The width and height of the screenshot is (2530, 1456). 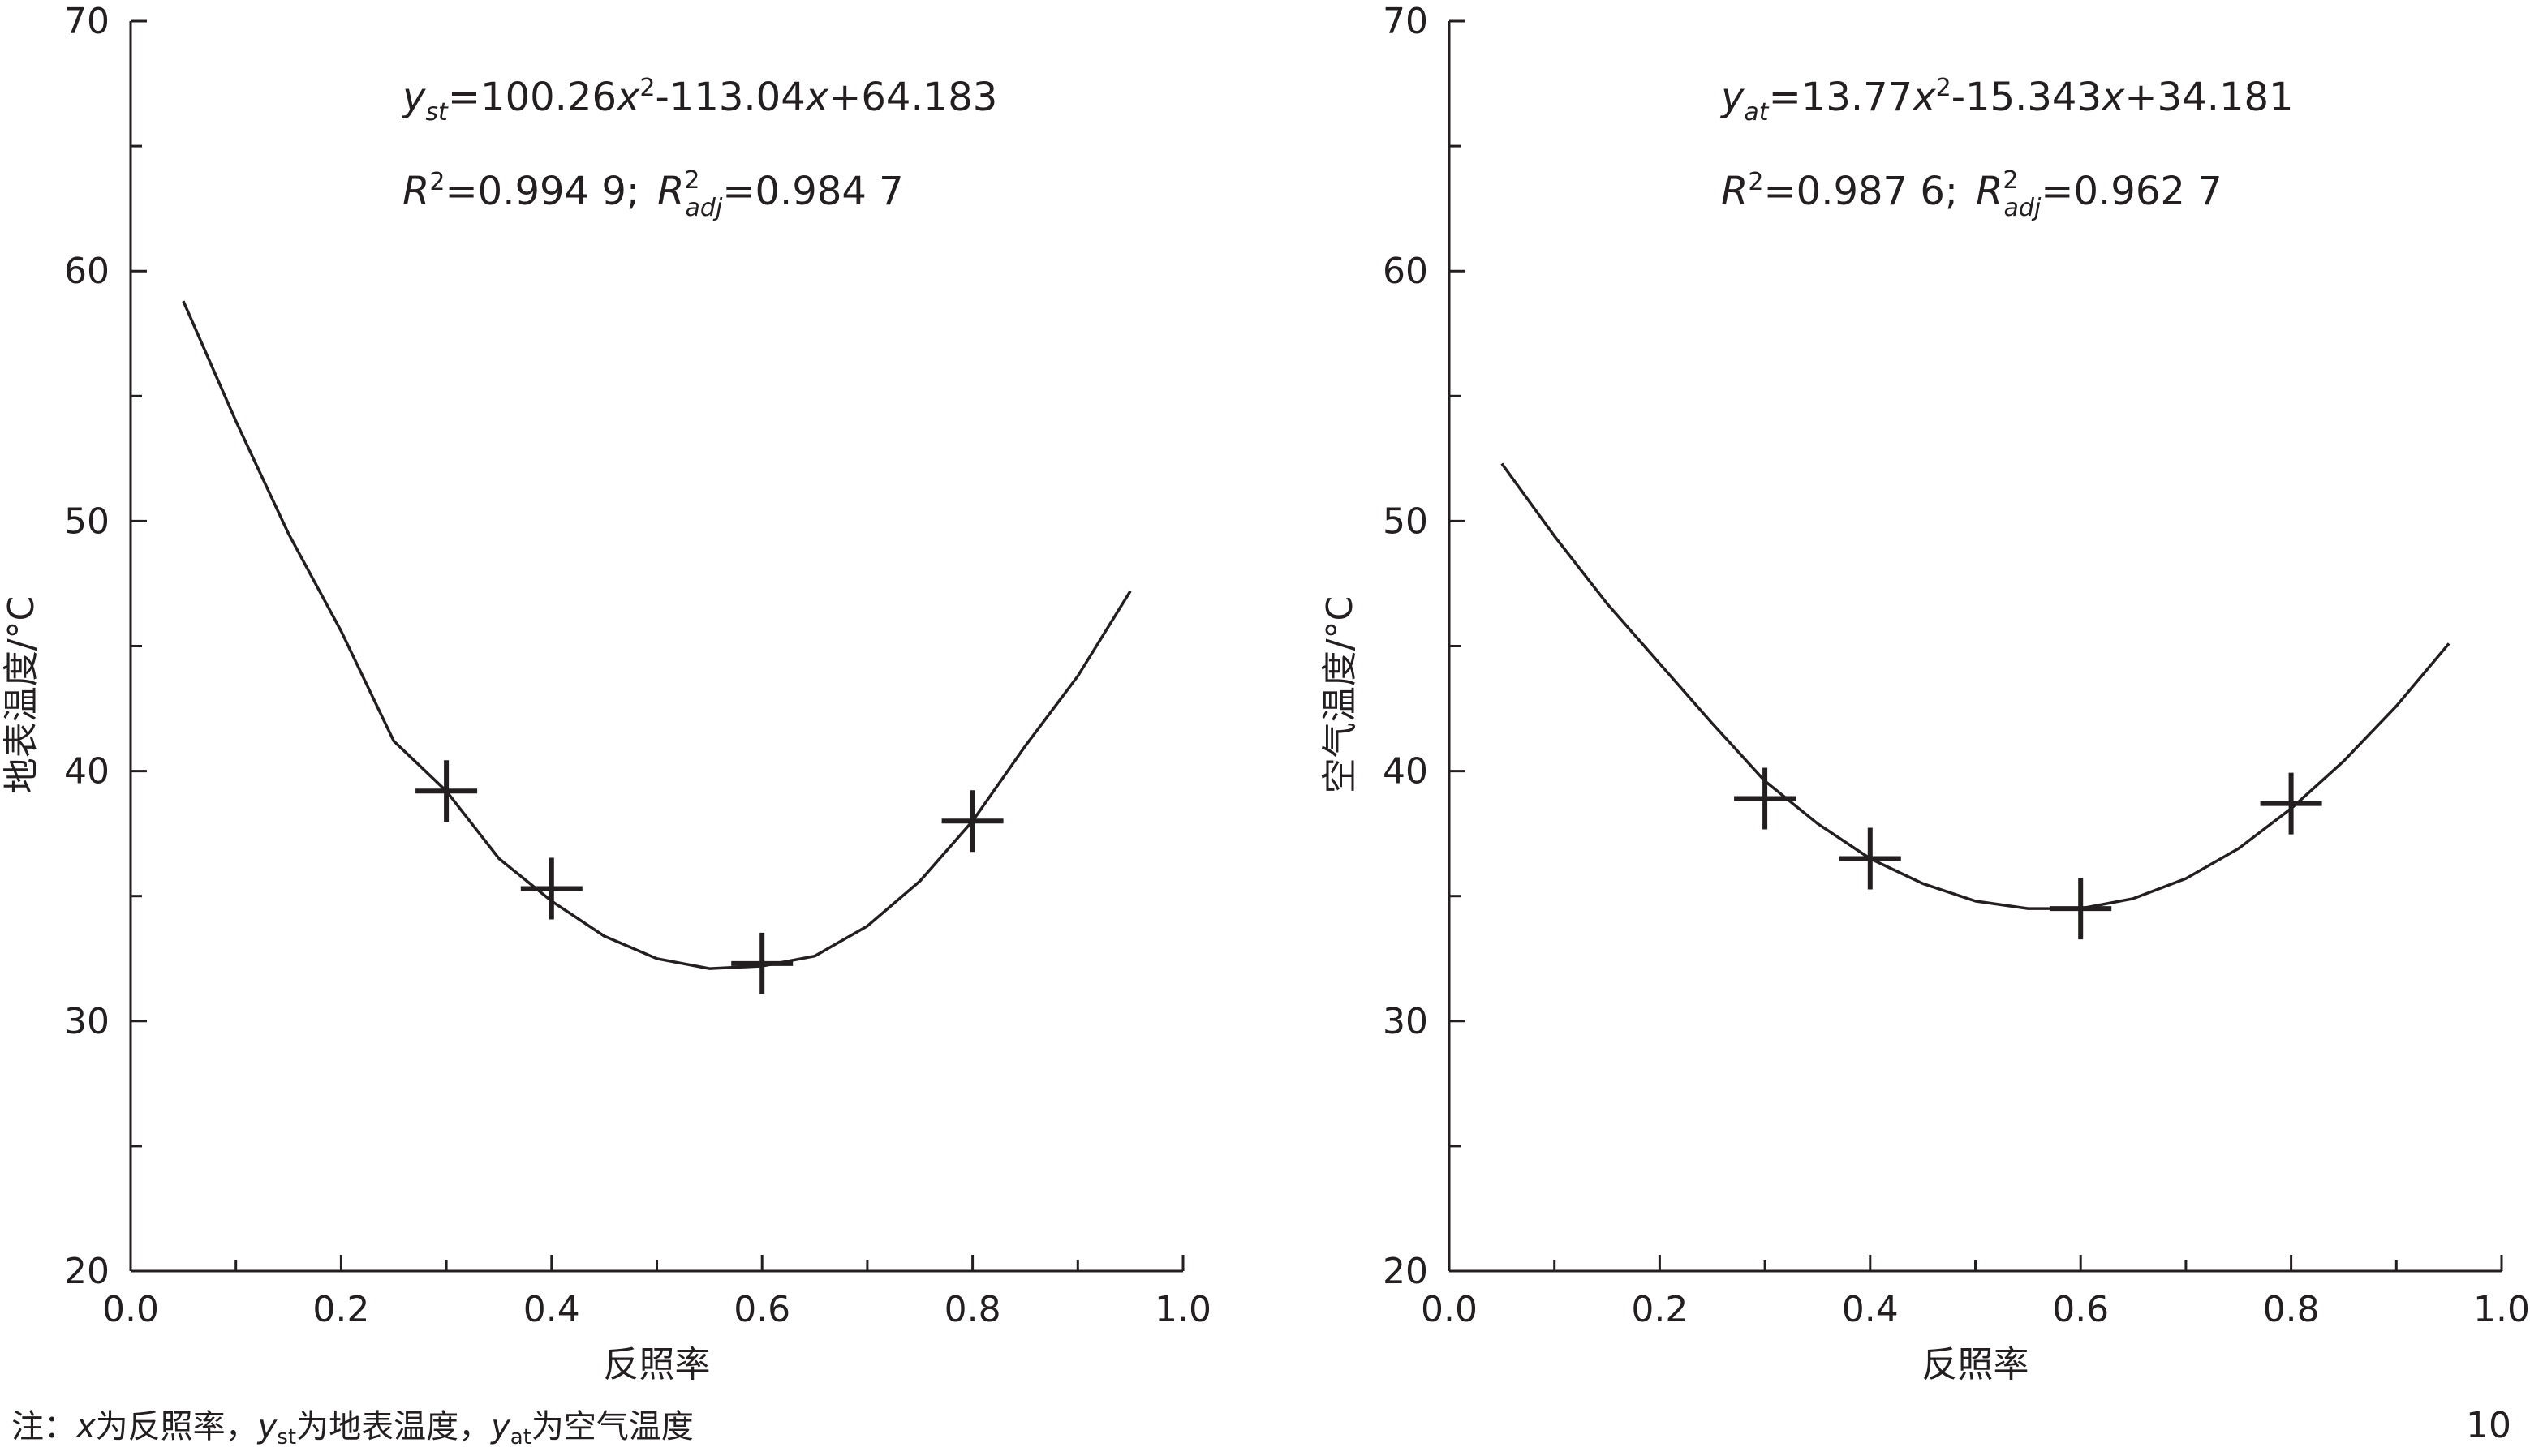 I want to click on footnote: 注：x为反照率，yst为地表温度，yat为空气温度, so click(x=352, y=1429).